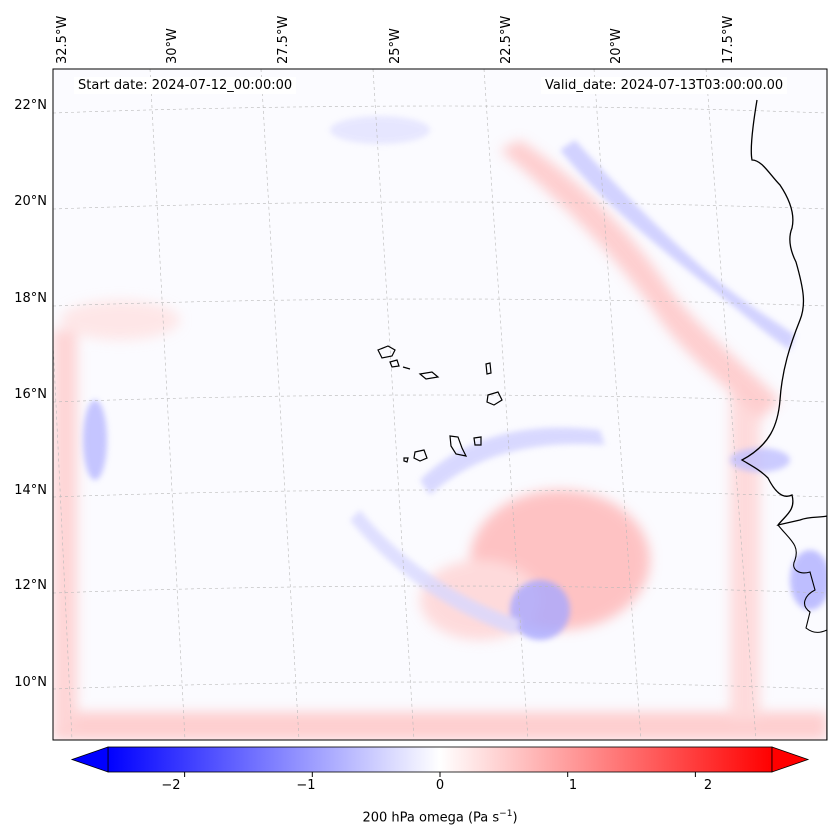 Image resolution: width=837 pixels, height=839 pixels. I want to click on omega-positive-ne-band, so click(640, 280).